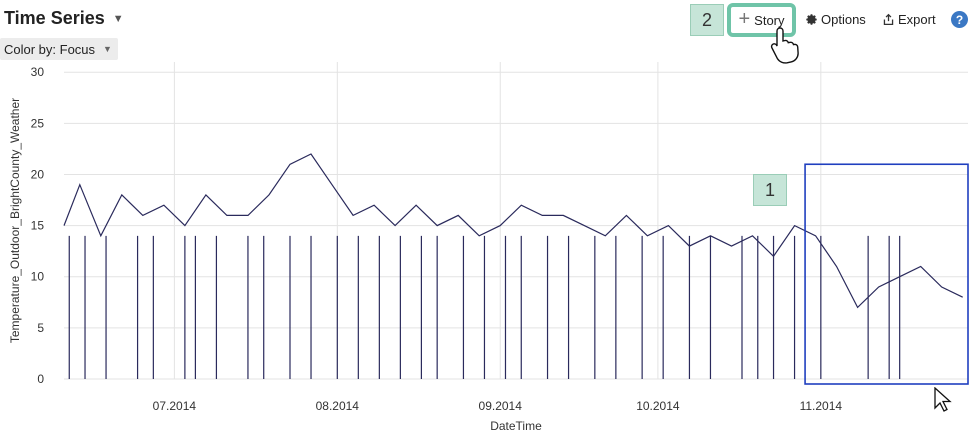 This screenshot has height=436, width=975. What do you see at coordinates (38, 277) in the screenshot?
I see `y-tick-label: 10` at bounding box center [38, 277].